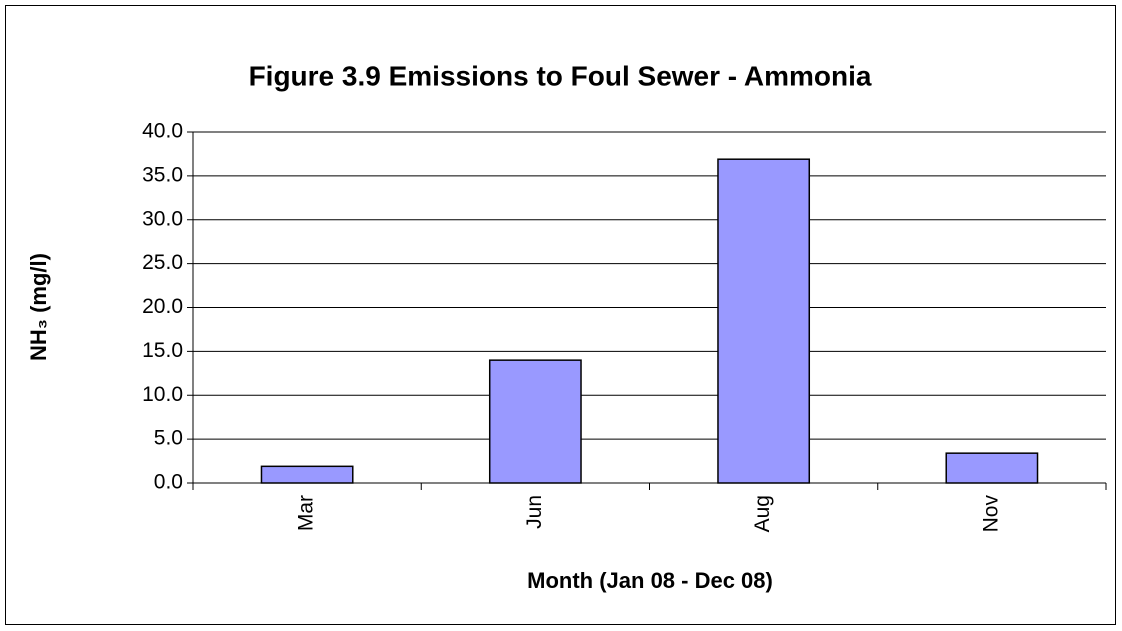  Describe the element at coordinates (162, 174) in the screenshot. I see `y-tick-label: 35.0` at that location.